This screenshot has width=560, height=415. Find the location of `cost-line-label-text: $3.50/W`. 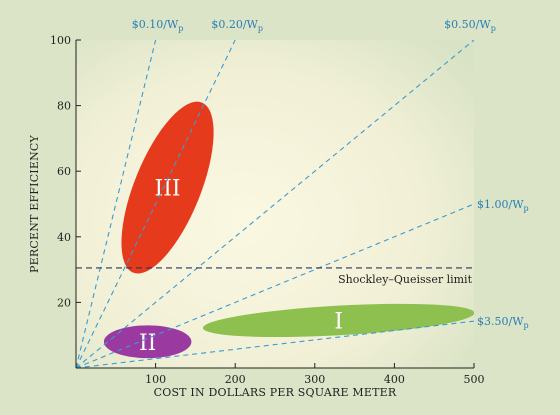

cost-line-label-text: $3.50/W is located at coordinates (500, 321).